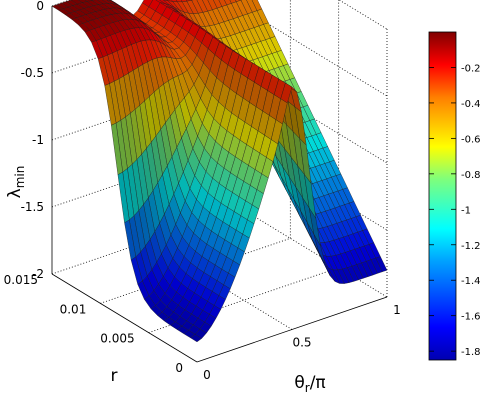 The height and width of the screenshot is (402, 485). What do you see at coordinates (471, 104) in the screenshot?
I see `colorbar-tick-label: -0.4` at bounding box center [471, 104].